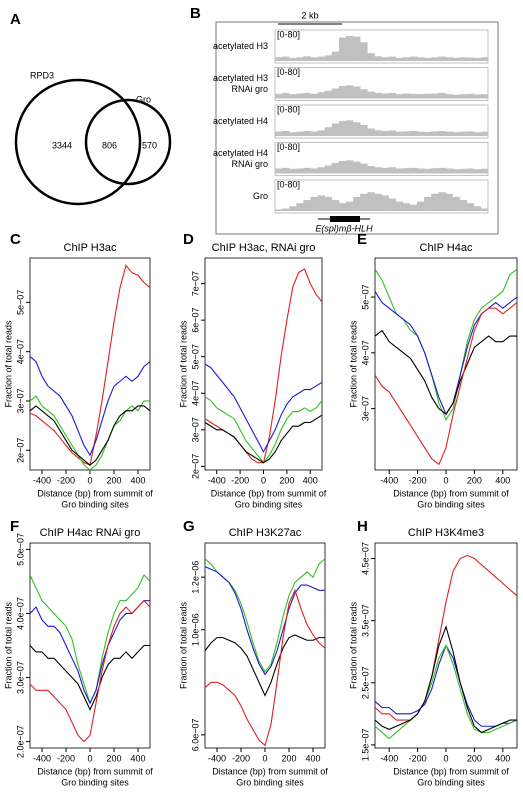 The height and width of the screenshot is (800, 523). What do you see at coordinates (15, 239) in the screenshot?
I see `panel-letter: C` at bounding box center [15, 239].